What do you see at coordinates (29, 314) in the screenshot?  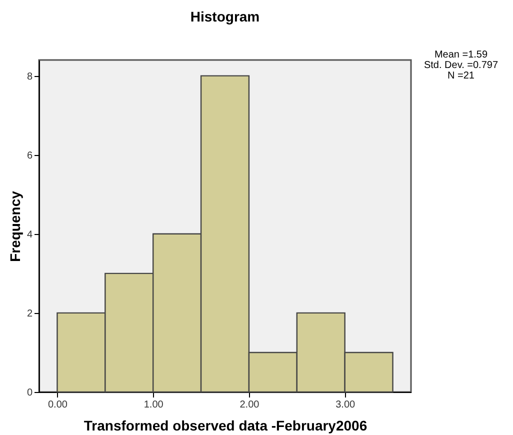 I see `y-tick-label: 2` at bounding box center [29, 314].